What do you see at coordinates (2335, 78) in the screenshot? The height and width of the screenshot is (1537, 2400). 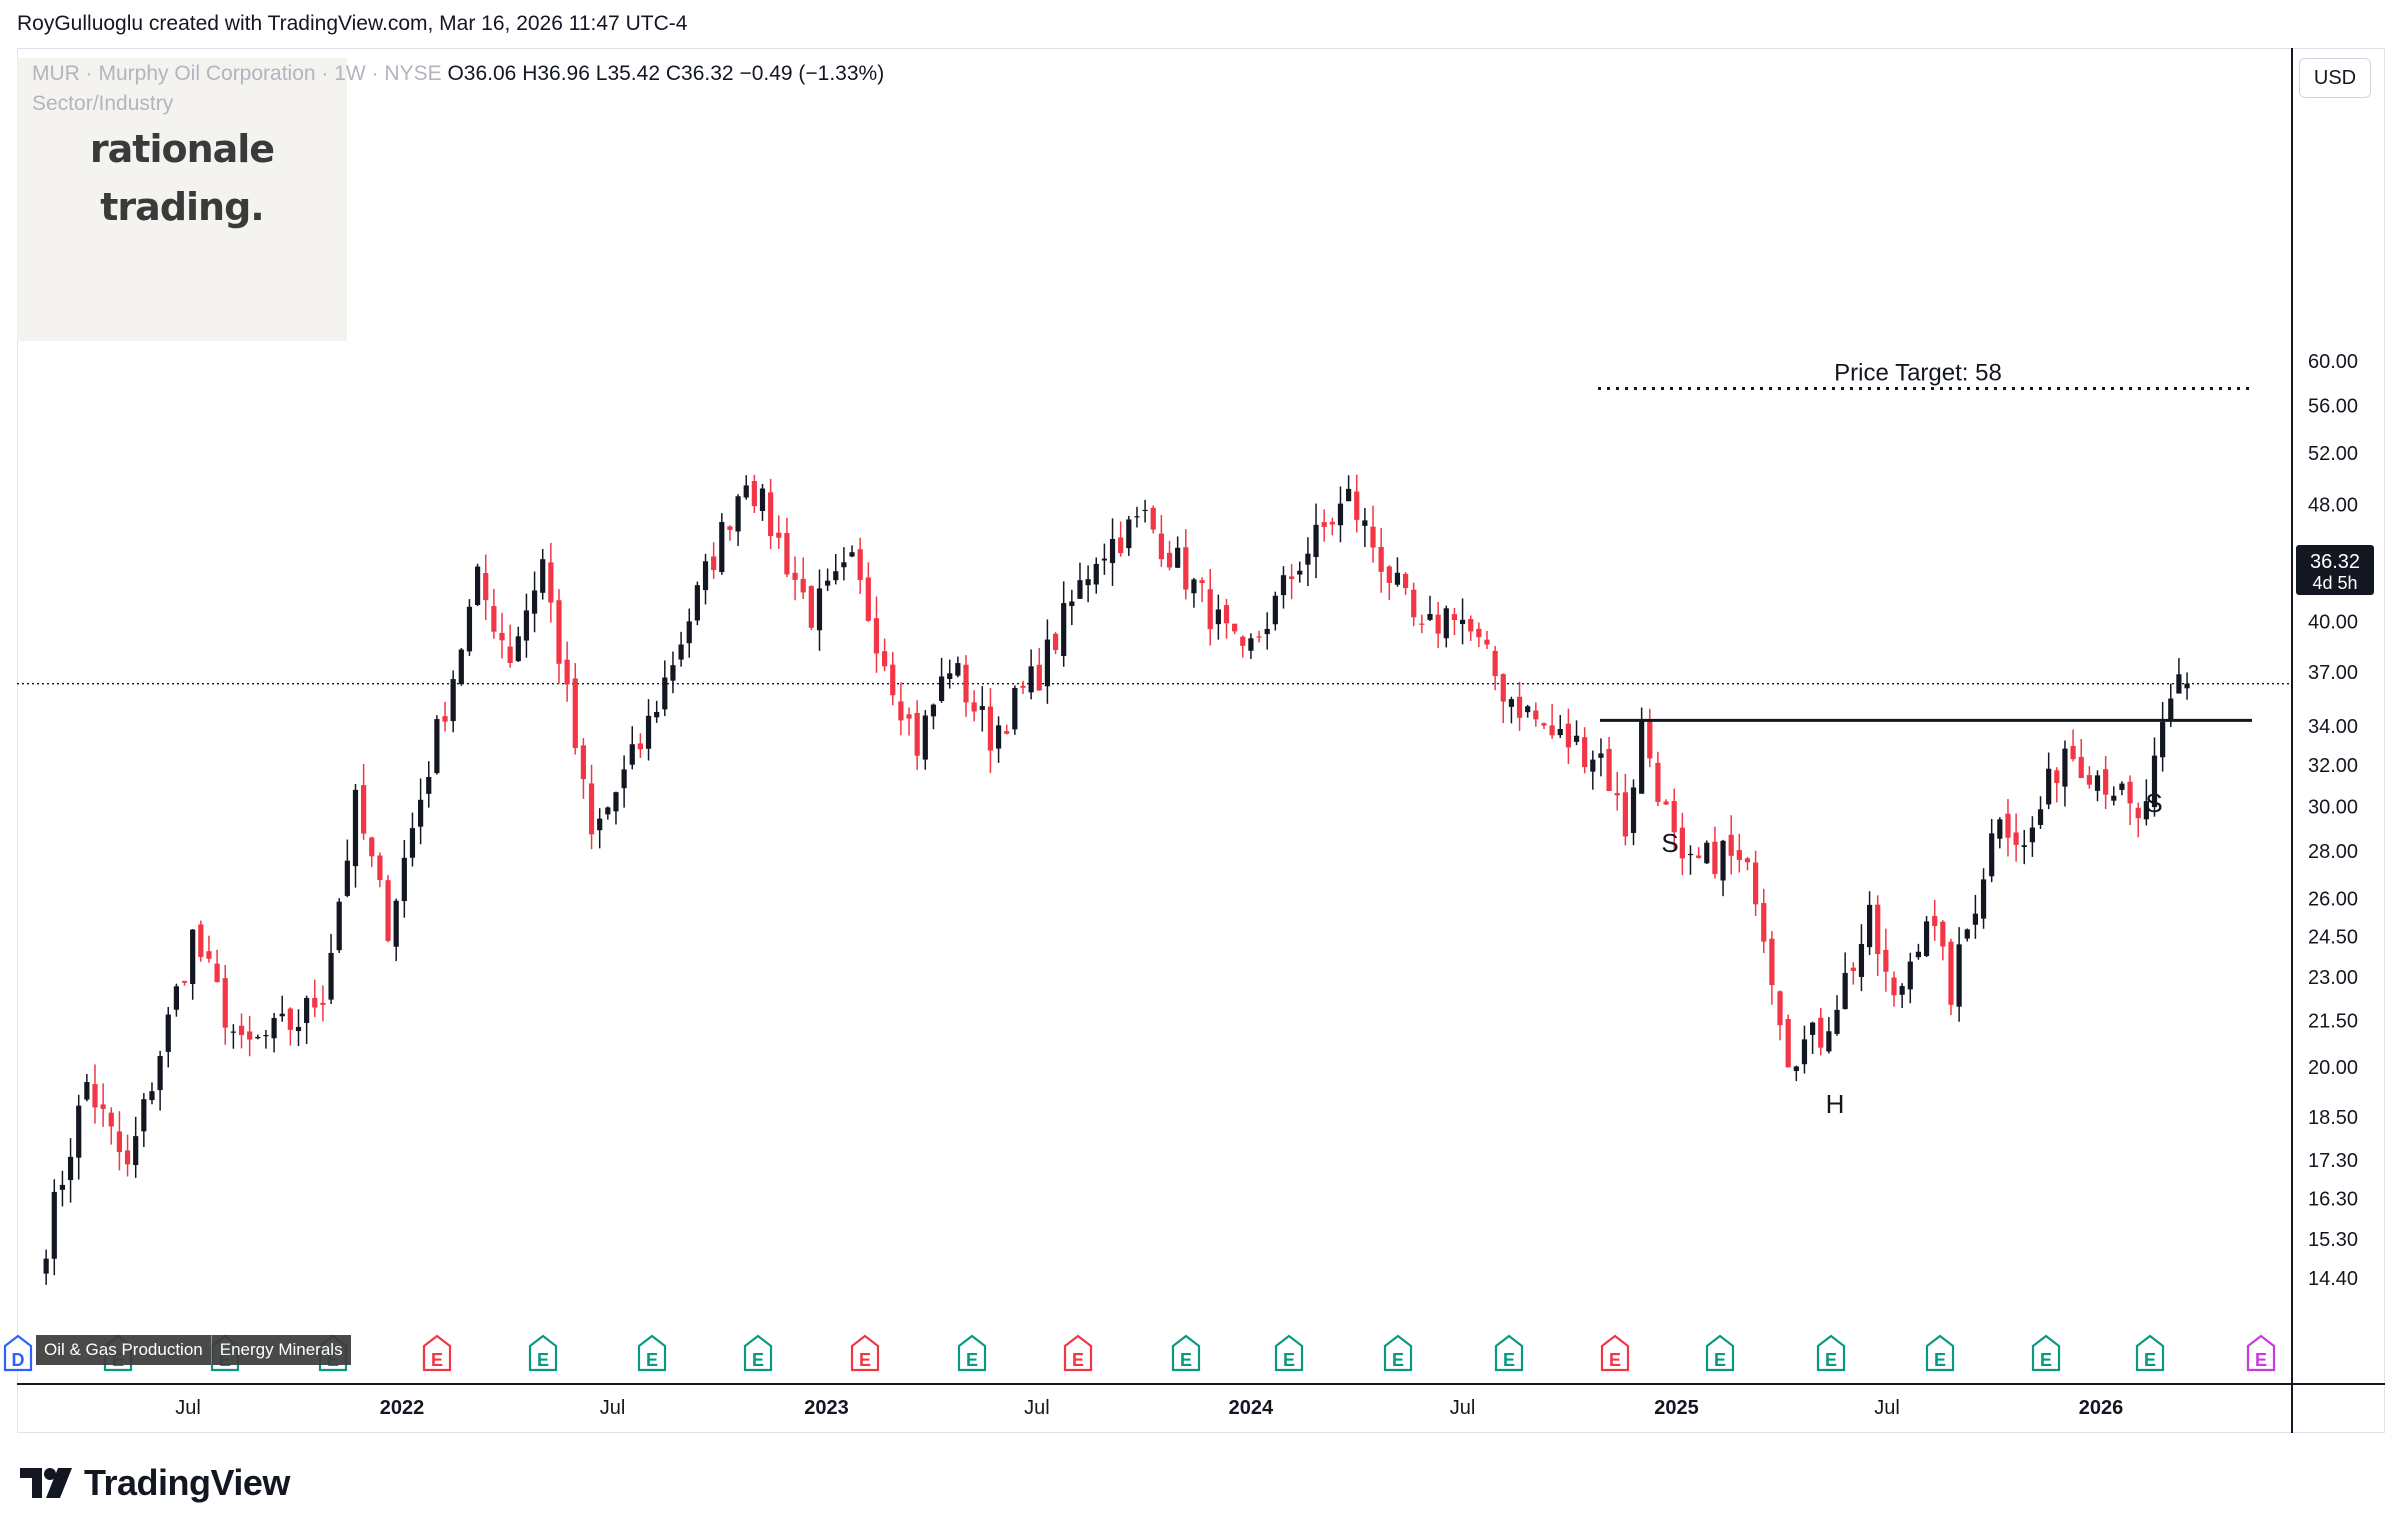 I see `currency-button: USD` at bounding box center [2335, 78].